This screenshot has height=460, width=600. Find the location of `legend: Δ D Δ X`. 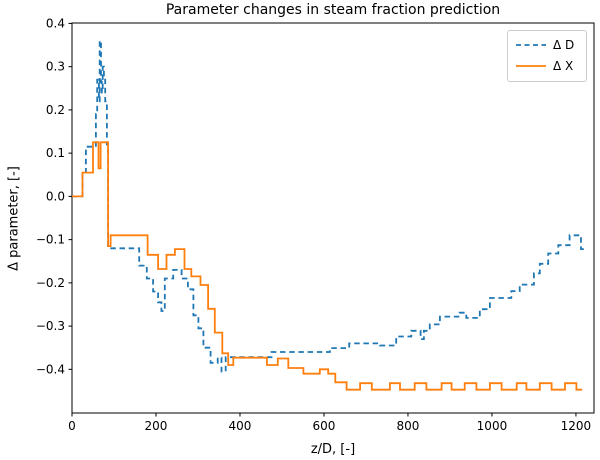

legend: Δ D Δ X is located at coordinates (547, 56).